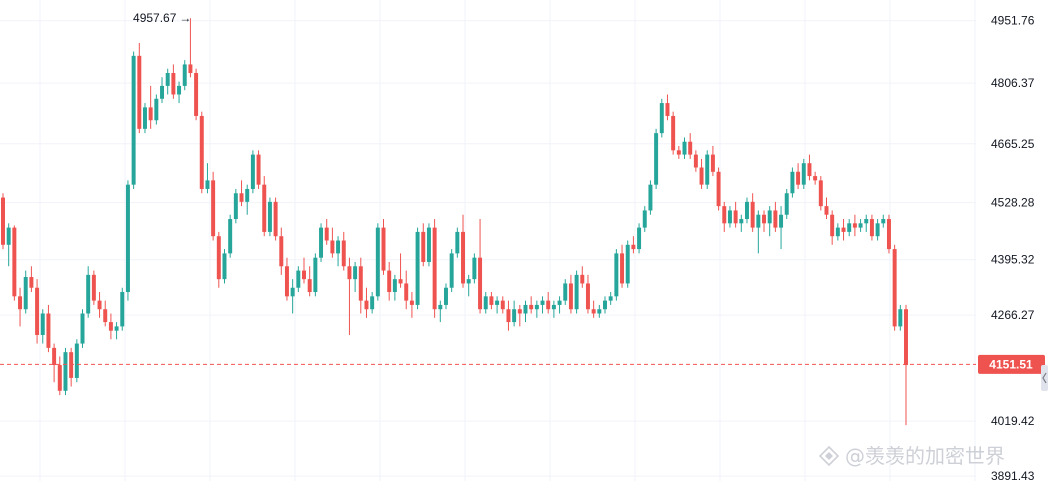 The width and height of the screenshot is (1048, 481). What do you see at coordinates (1013, 315) in the screenshot?
I see `y-tick-label: 4266.27` at bounding box center [1013, 315].